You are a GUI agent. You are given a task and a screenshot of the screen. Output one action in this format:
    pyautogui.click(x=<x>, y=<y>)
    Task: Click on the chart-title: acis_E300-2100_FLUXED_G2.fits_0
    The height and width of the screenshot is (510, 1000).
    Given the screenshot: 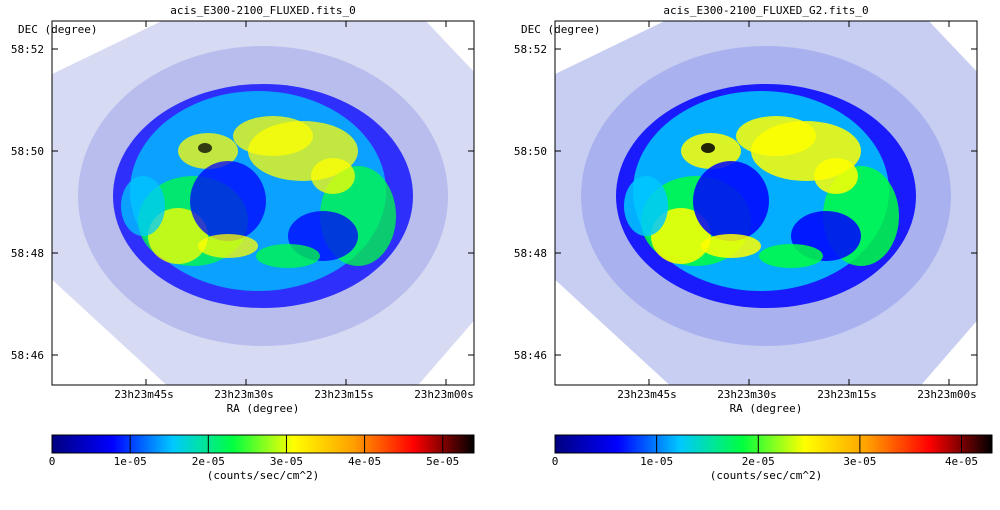 What is the action you would take?
    pyautogui.click(x=765, y=10)
    